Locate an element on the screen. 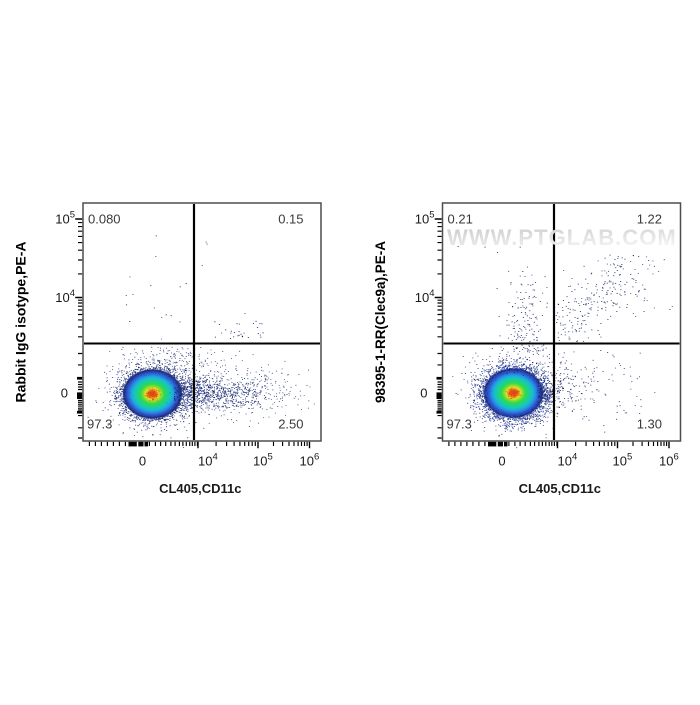  svg-text: Rabbit IgG isotype,PE-A is located at coordinates (21, 321).